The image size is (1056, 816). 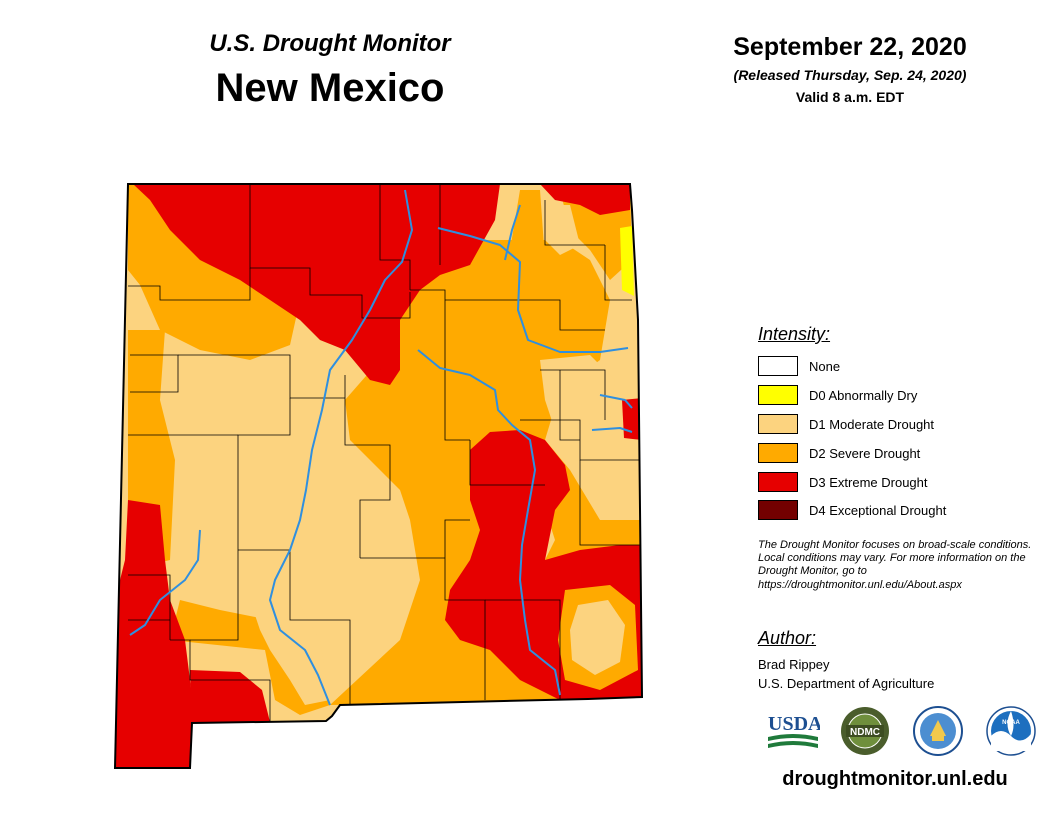 I want to click on legend-item-none: None, so click(x=799, y=366).